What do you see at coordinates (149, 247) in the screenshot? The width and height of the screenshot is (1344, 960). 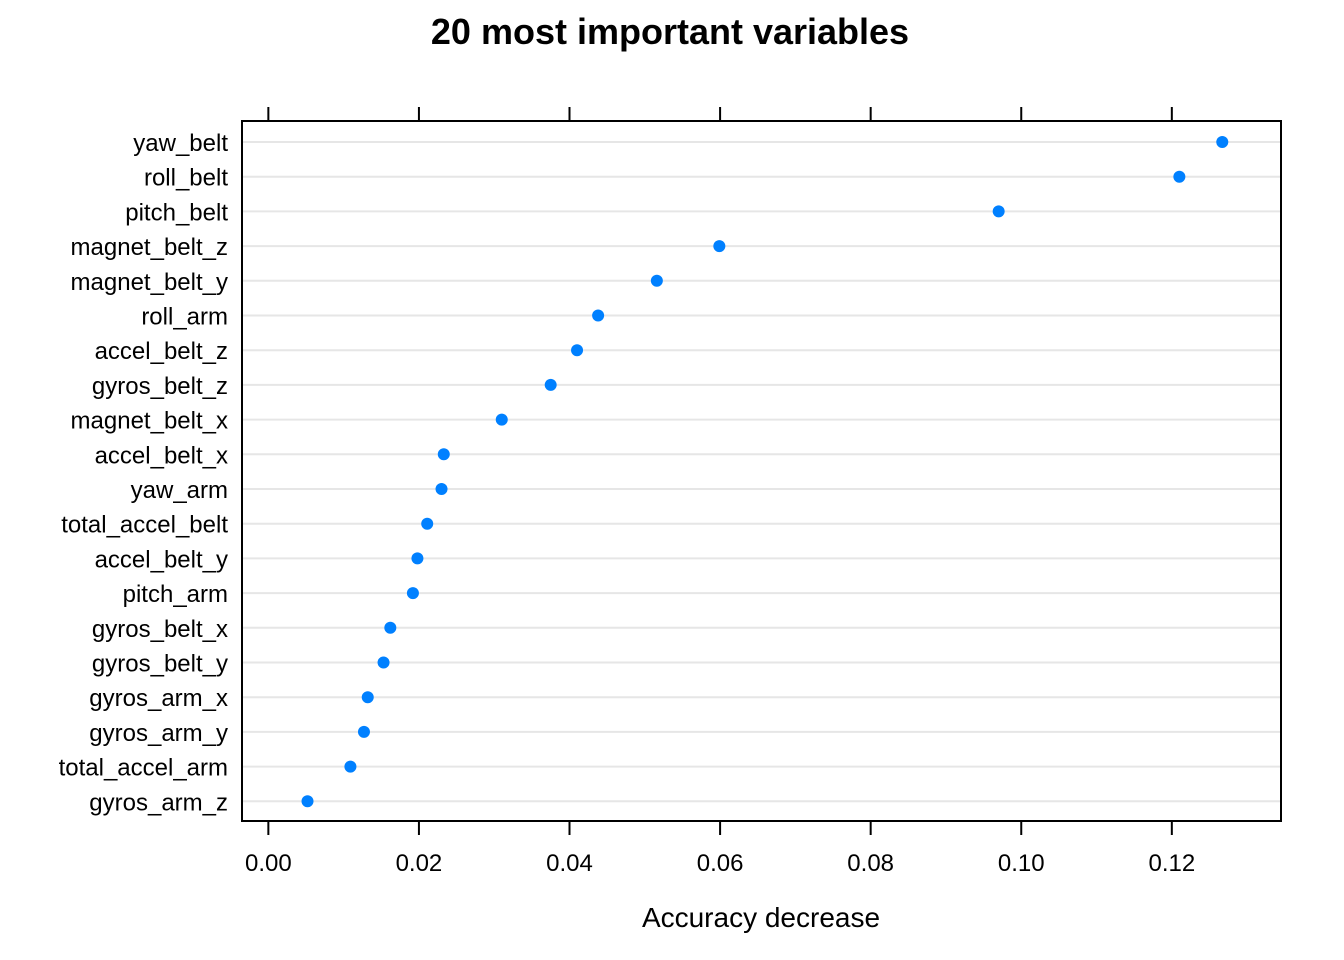 I see `y-tick-label: magnet_belt_z` at bounding box center [149, 247].